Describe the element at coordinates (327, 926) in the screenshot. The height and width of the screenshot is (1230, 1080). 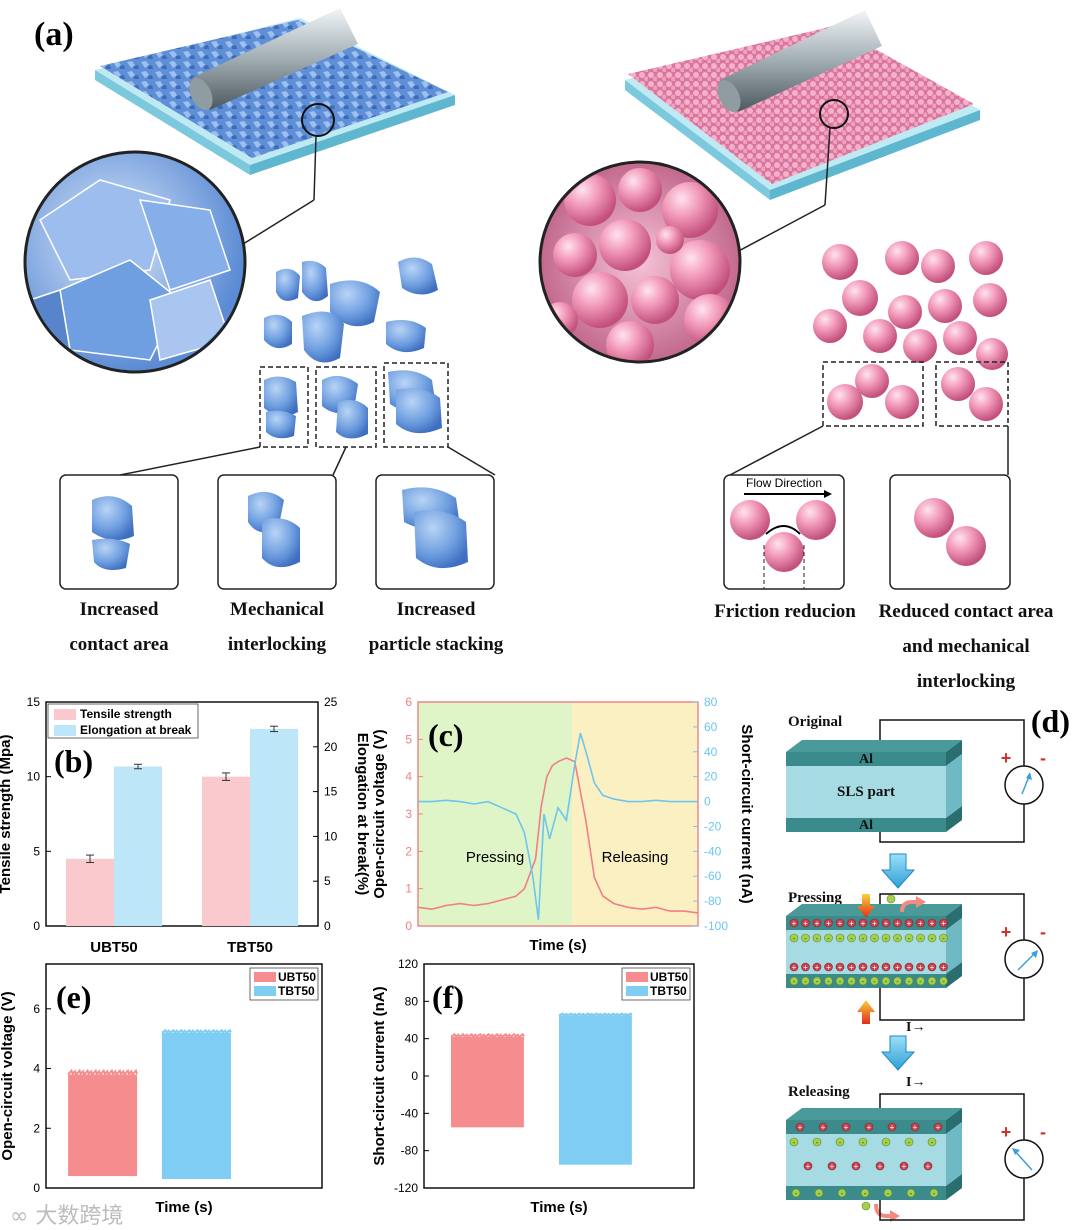
I see `y2tick-label-b: 0` at that location.